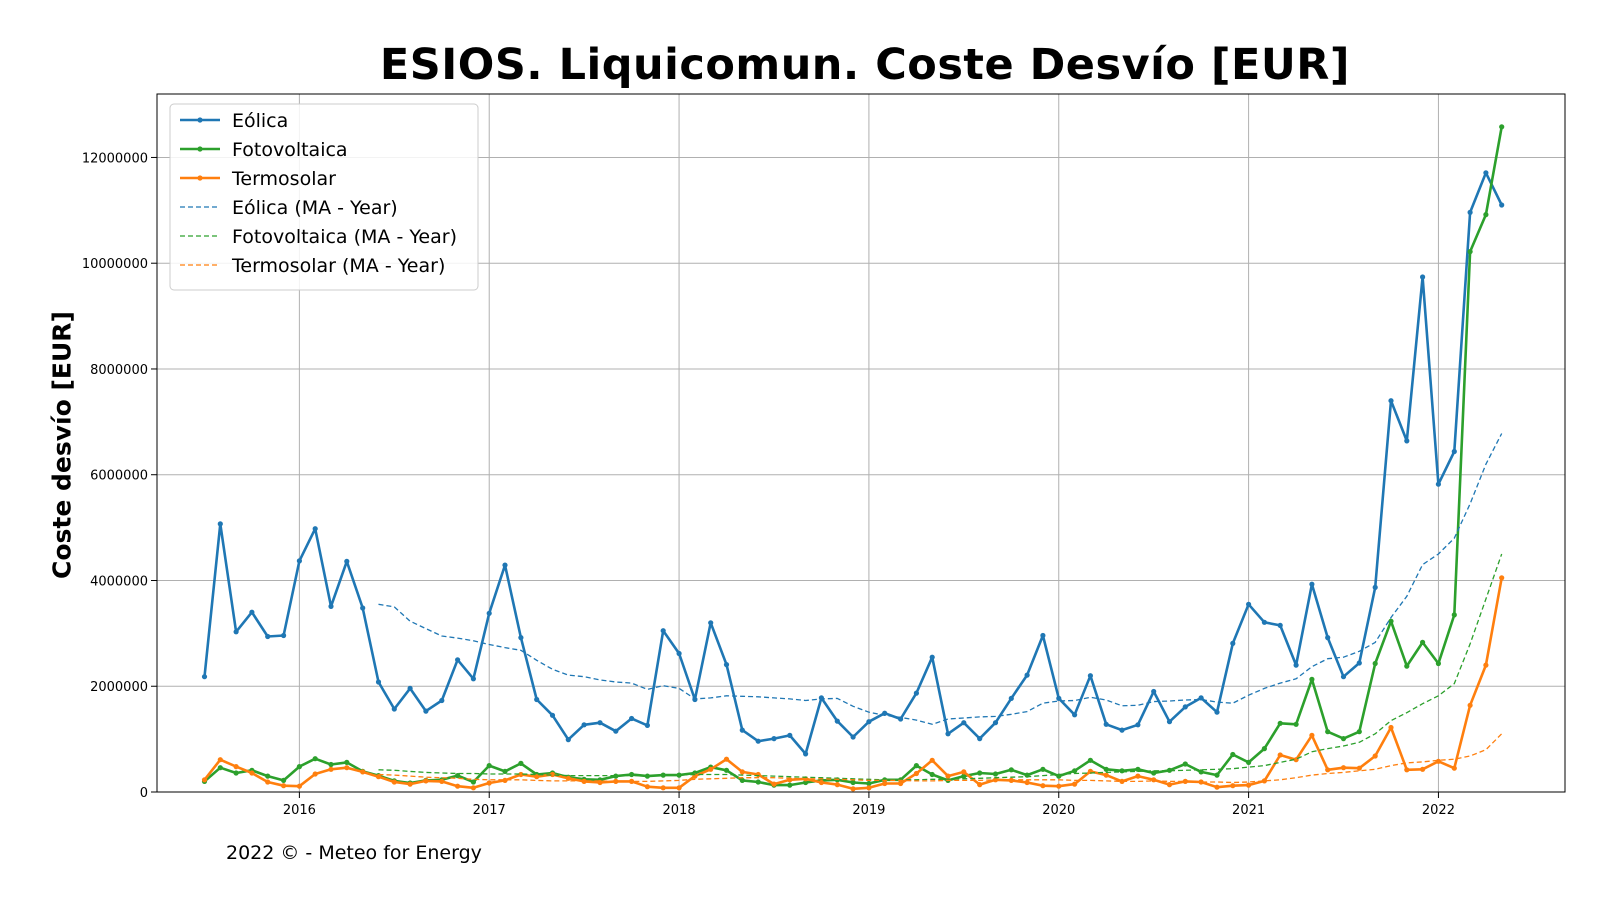 This screenshot has height=908, width=1604. I want to click on legend-box, so click(324, 197).